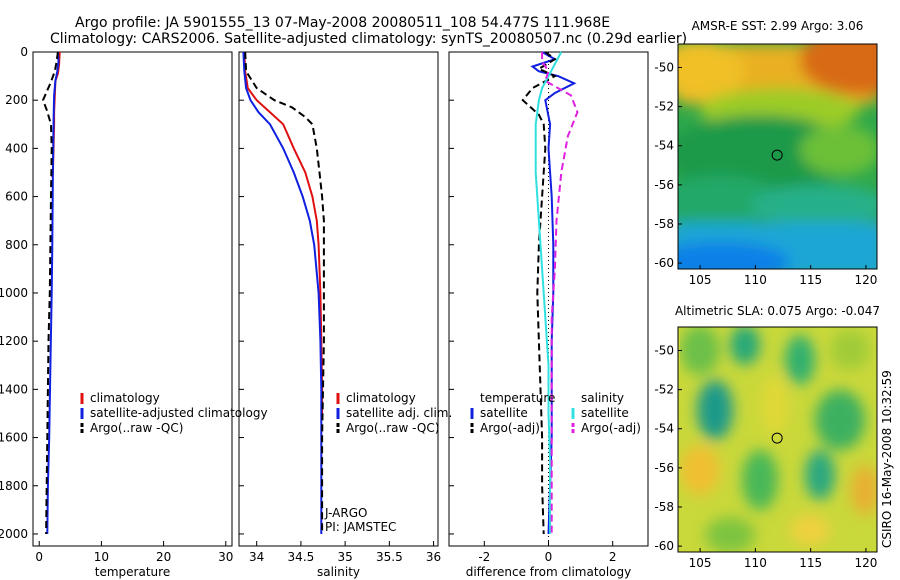  I want to click on y-tick-label: 1800, so click(14, 486).